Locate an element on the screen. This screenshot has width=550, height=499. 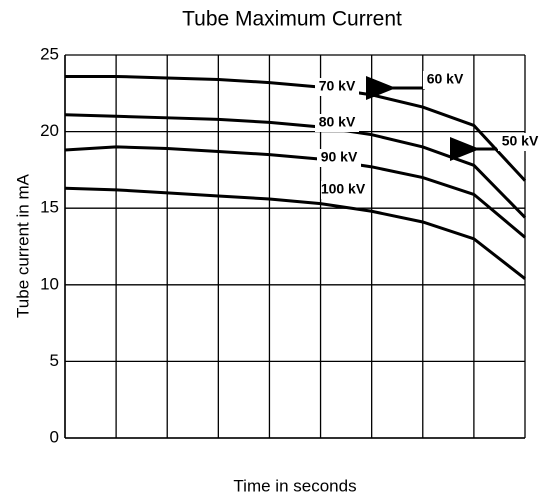
y-tick-label: 0 is located at coordinates (54, 436).